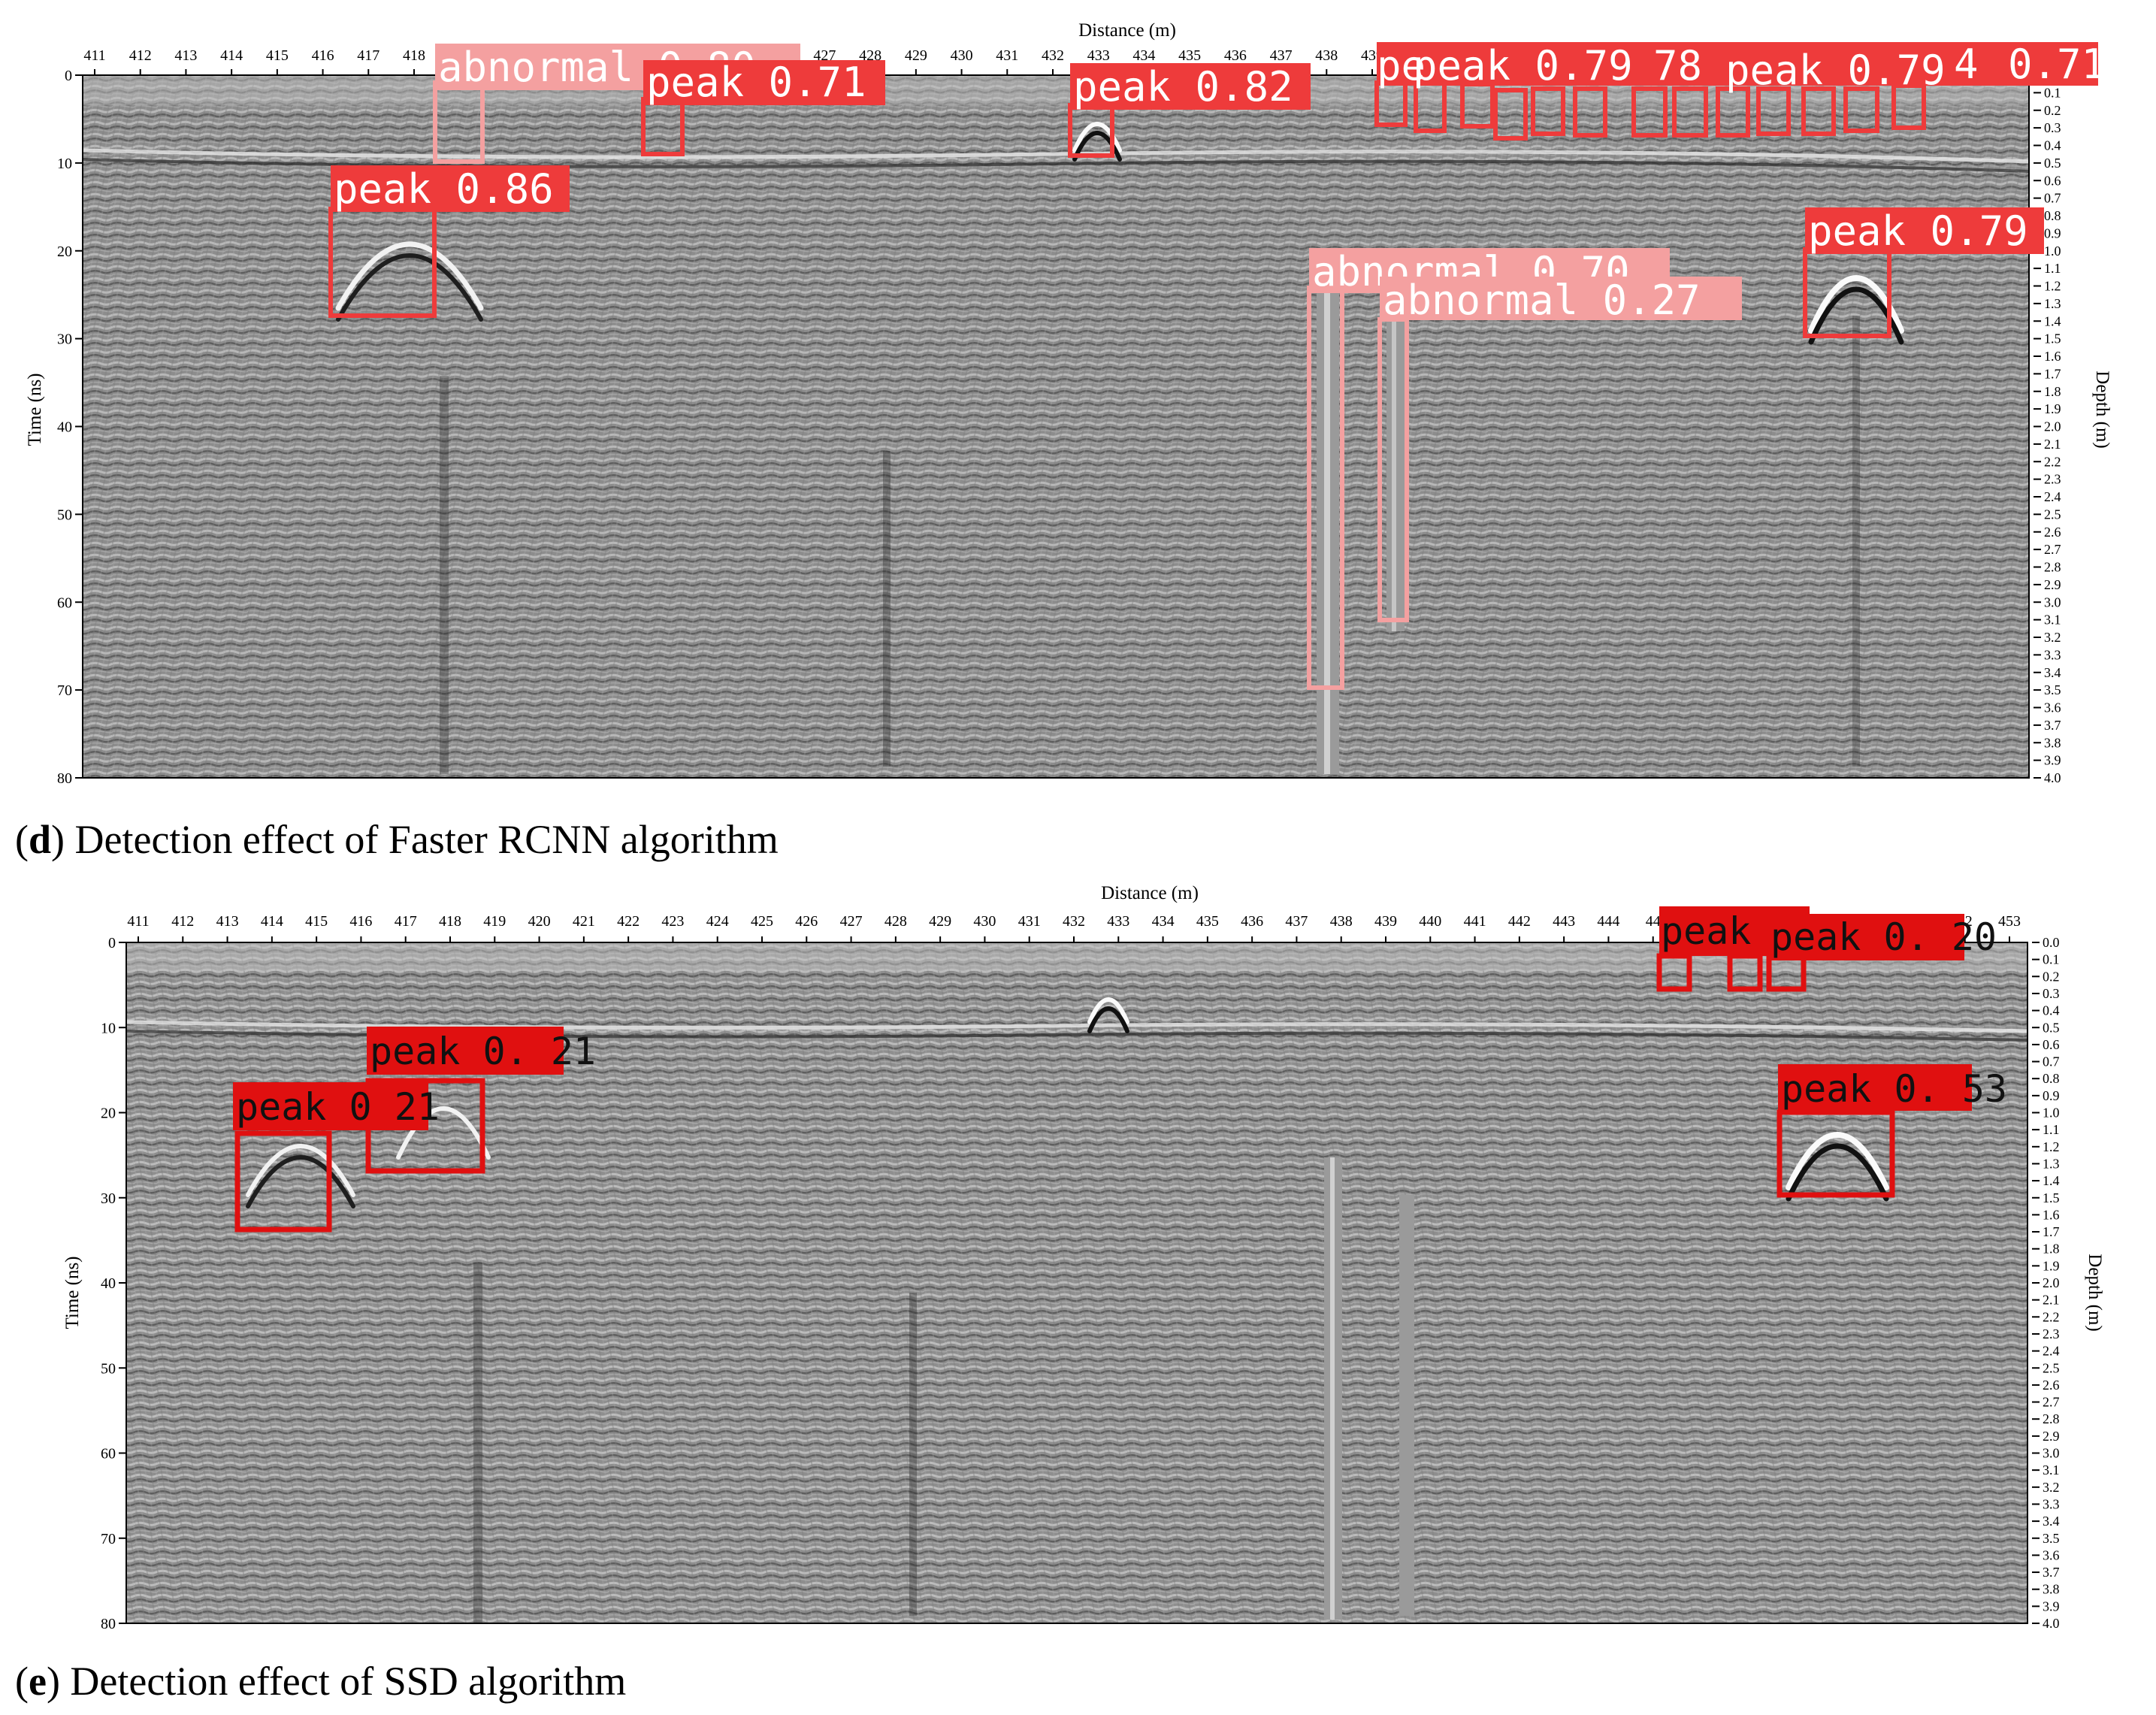 The width and height of the screenshot is (2156, 1715). Describe the element at coordinates (1029, 921) in the screenshot. I see `x-tick-label: 431` at that location.